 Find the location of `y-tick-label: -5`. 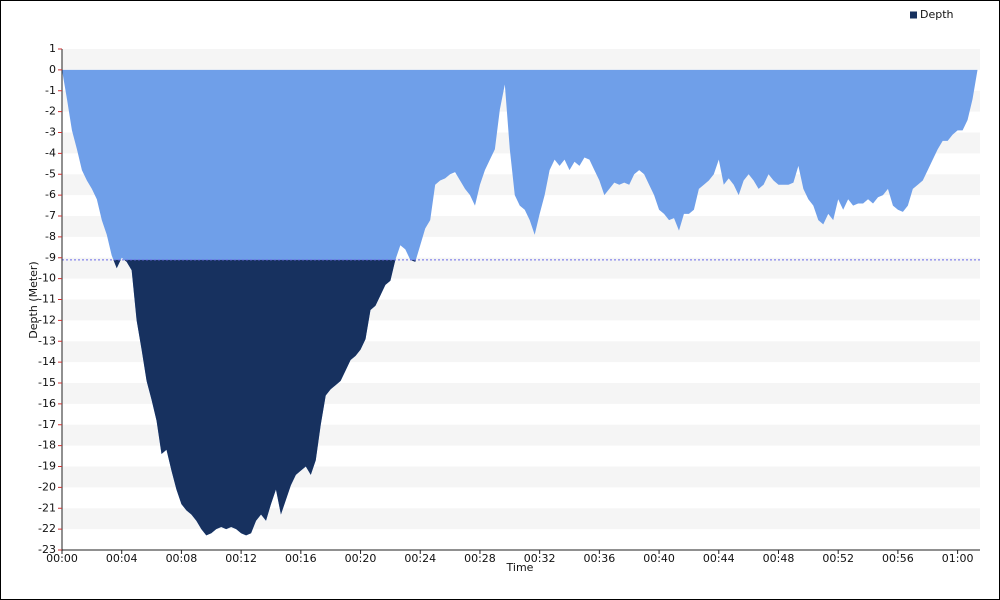

y-tick-label: -5 is located at coordinates (50, 173).